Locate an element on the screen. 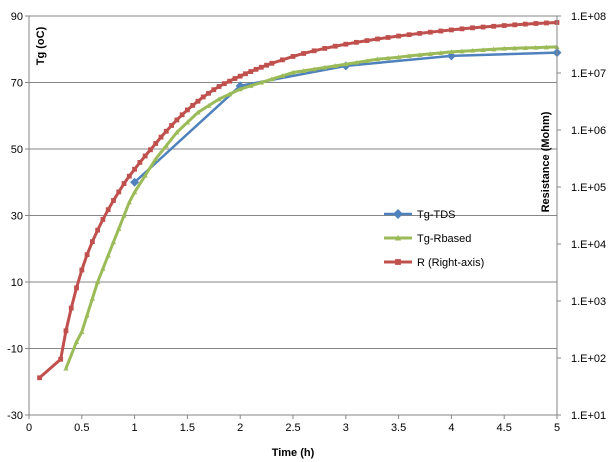 This screenshot has height=462, width=614. x-axis-title: Time (h) is located at coordinates (293, 453).